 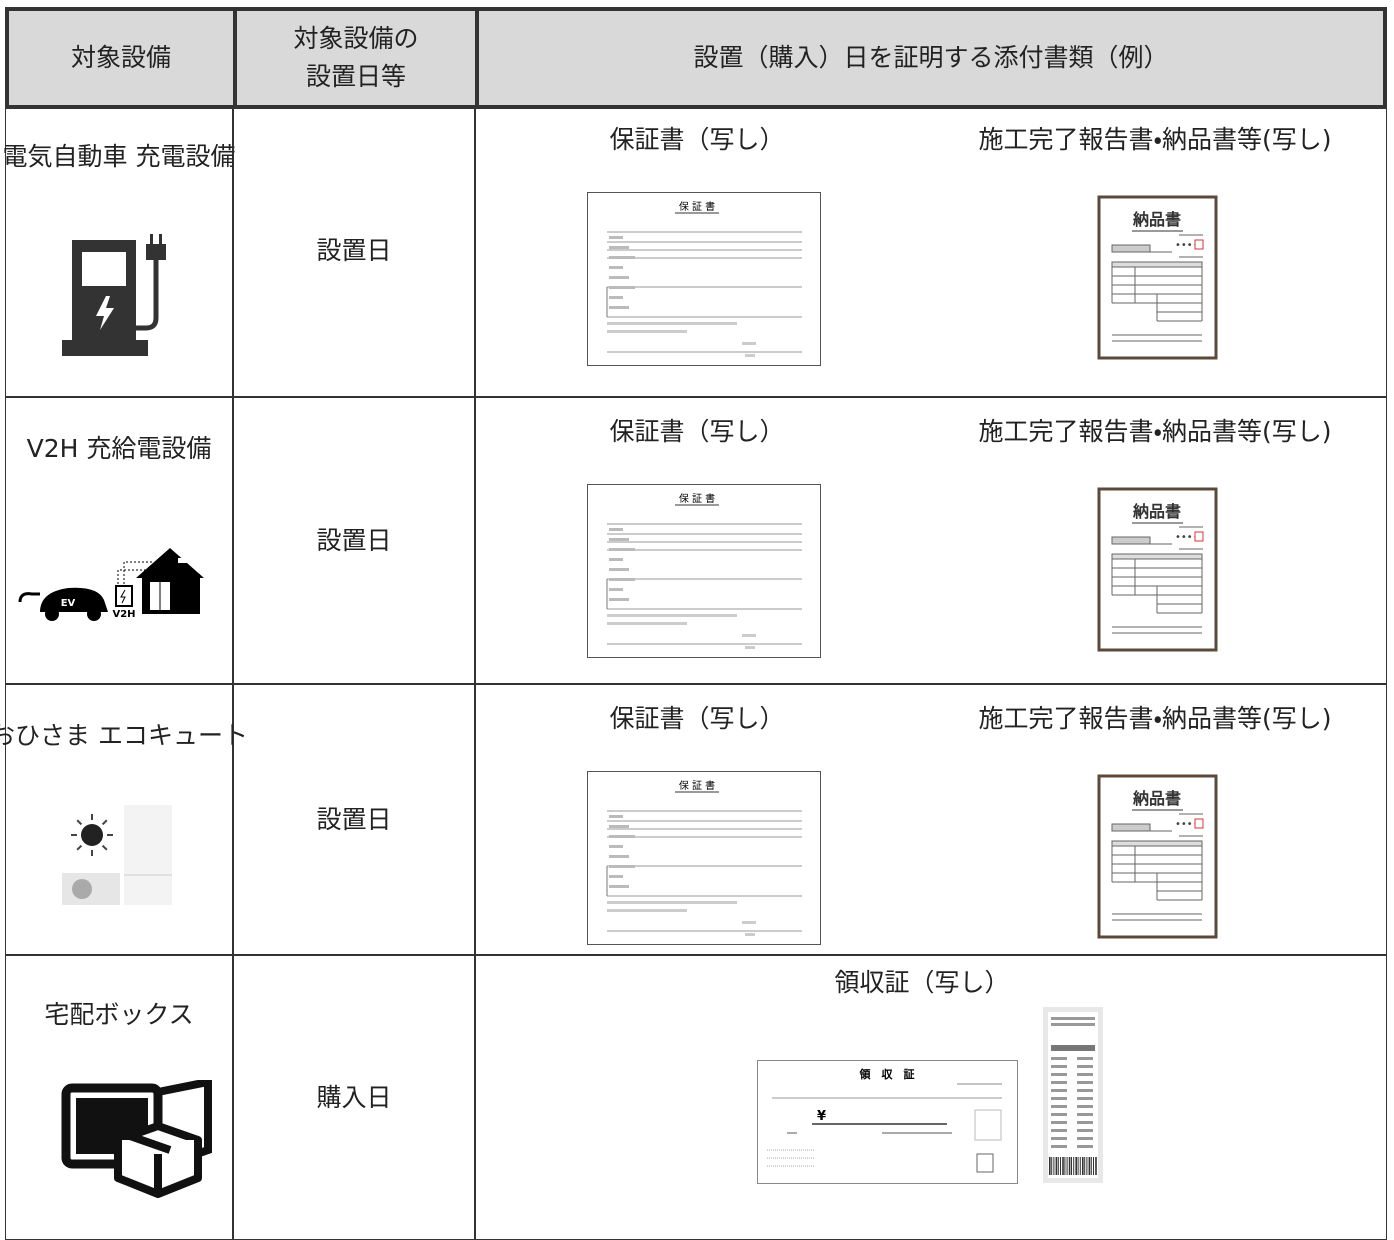 What do you see at coordinates (124, 735) in the screenshot?
I see `equipment-name: おひさま エコキュート` at bounding box center [124, 735].